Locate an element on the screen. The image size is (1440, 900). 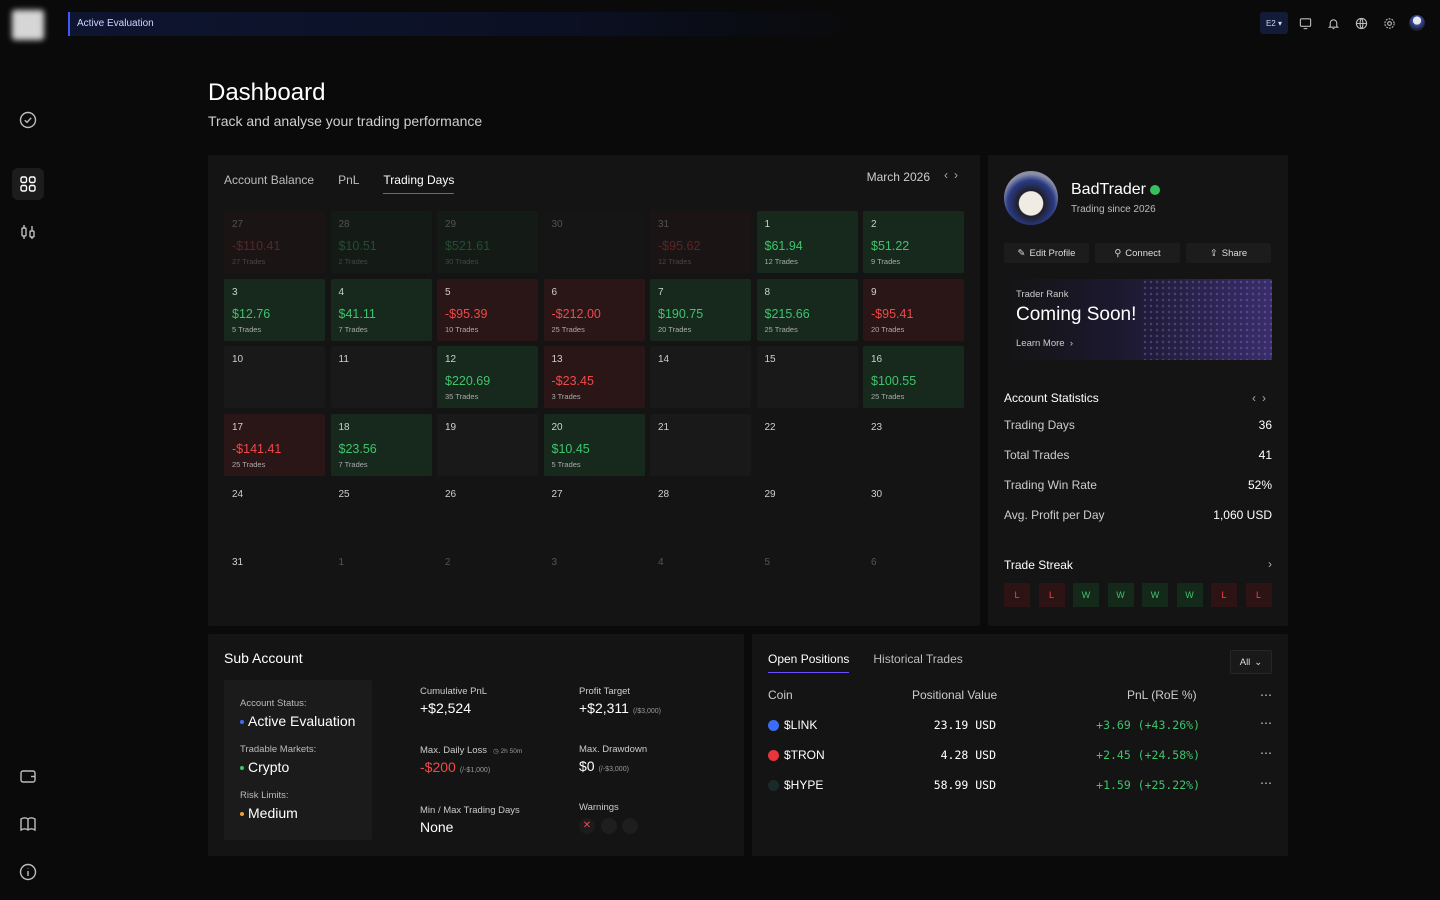
calendar-day-cell: 14 is located at coordinates (700, 377).